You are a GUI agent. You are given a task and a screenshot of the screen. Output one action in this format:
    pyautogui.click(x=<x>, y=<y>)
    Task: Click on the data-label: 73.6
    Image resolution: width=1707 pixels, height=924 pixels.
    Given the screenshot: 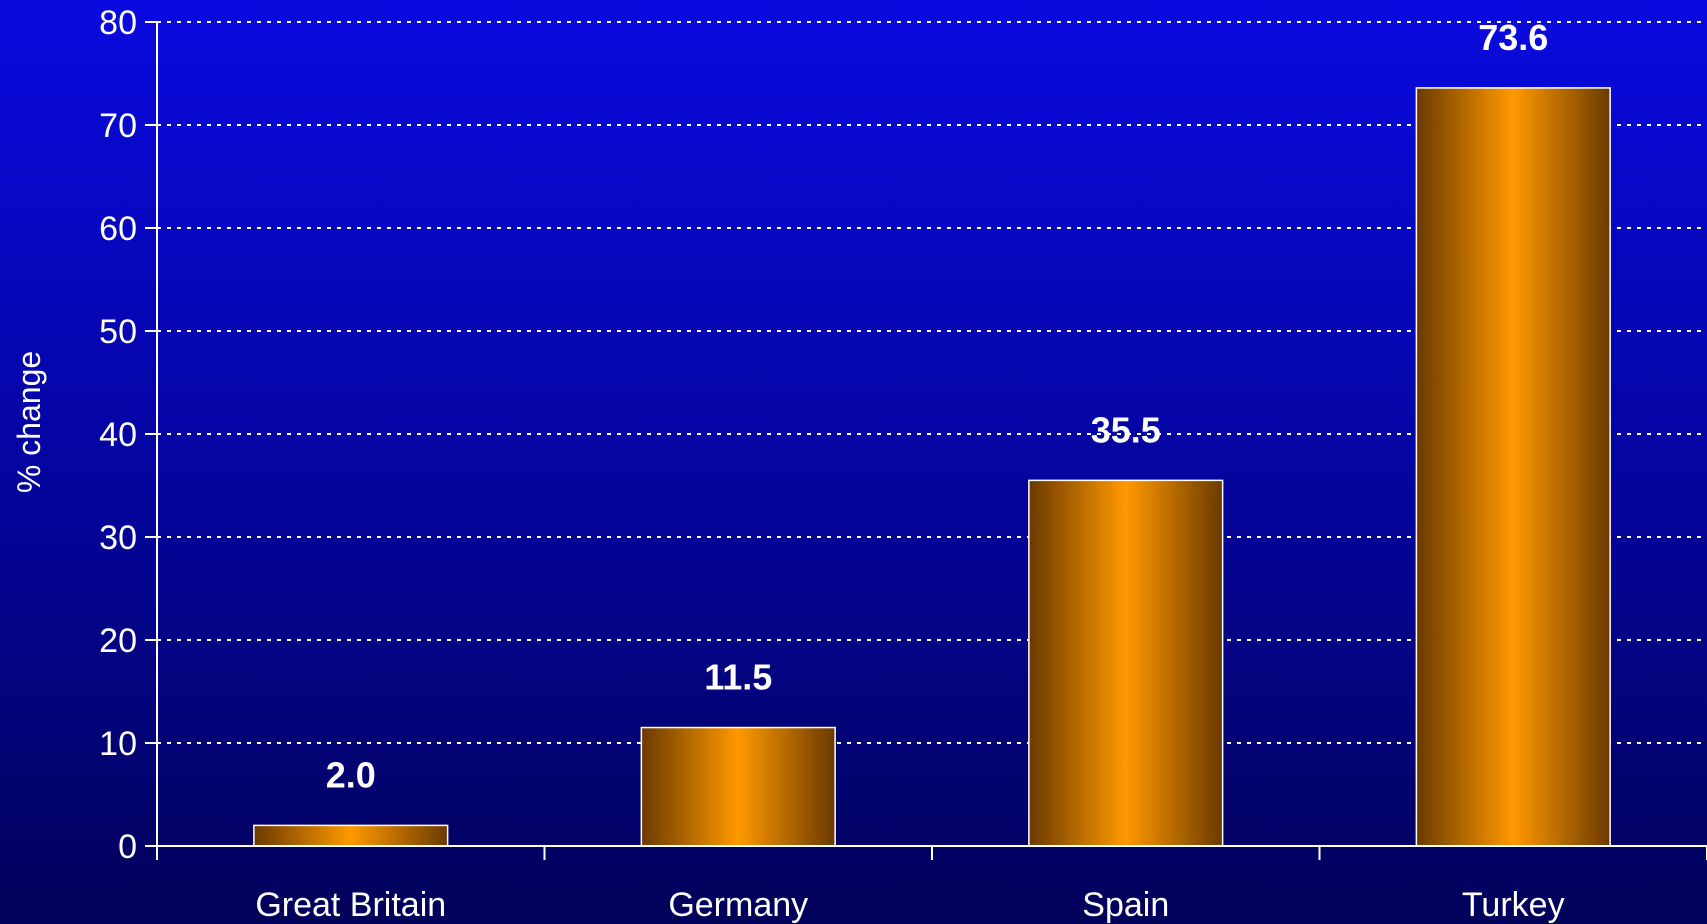 What is the action you would take?
    pyautogui.click(x=1513, y=37)
    